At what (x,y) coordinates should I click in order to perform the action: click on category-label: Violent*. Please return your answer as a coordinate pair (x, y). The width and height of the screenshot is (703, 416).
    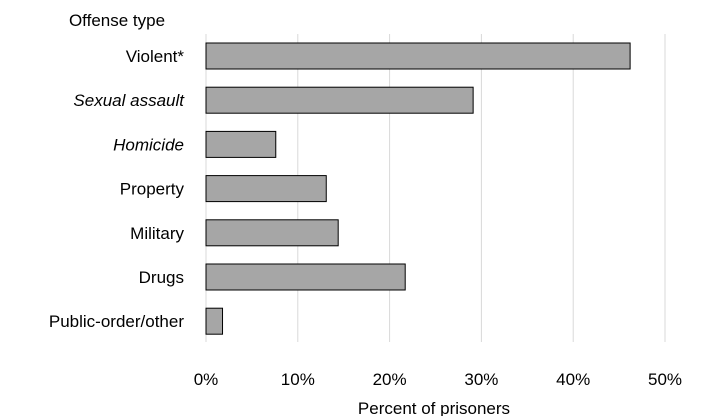
    Looking at the image, I should click on (155, 56).